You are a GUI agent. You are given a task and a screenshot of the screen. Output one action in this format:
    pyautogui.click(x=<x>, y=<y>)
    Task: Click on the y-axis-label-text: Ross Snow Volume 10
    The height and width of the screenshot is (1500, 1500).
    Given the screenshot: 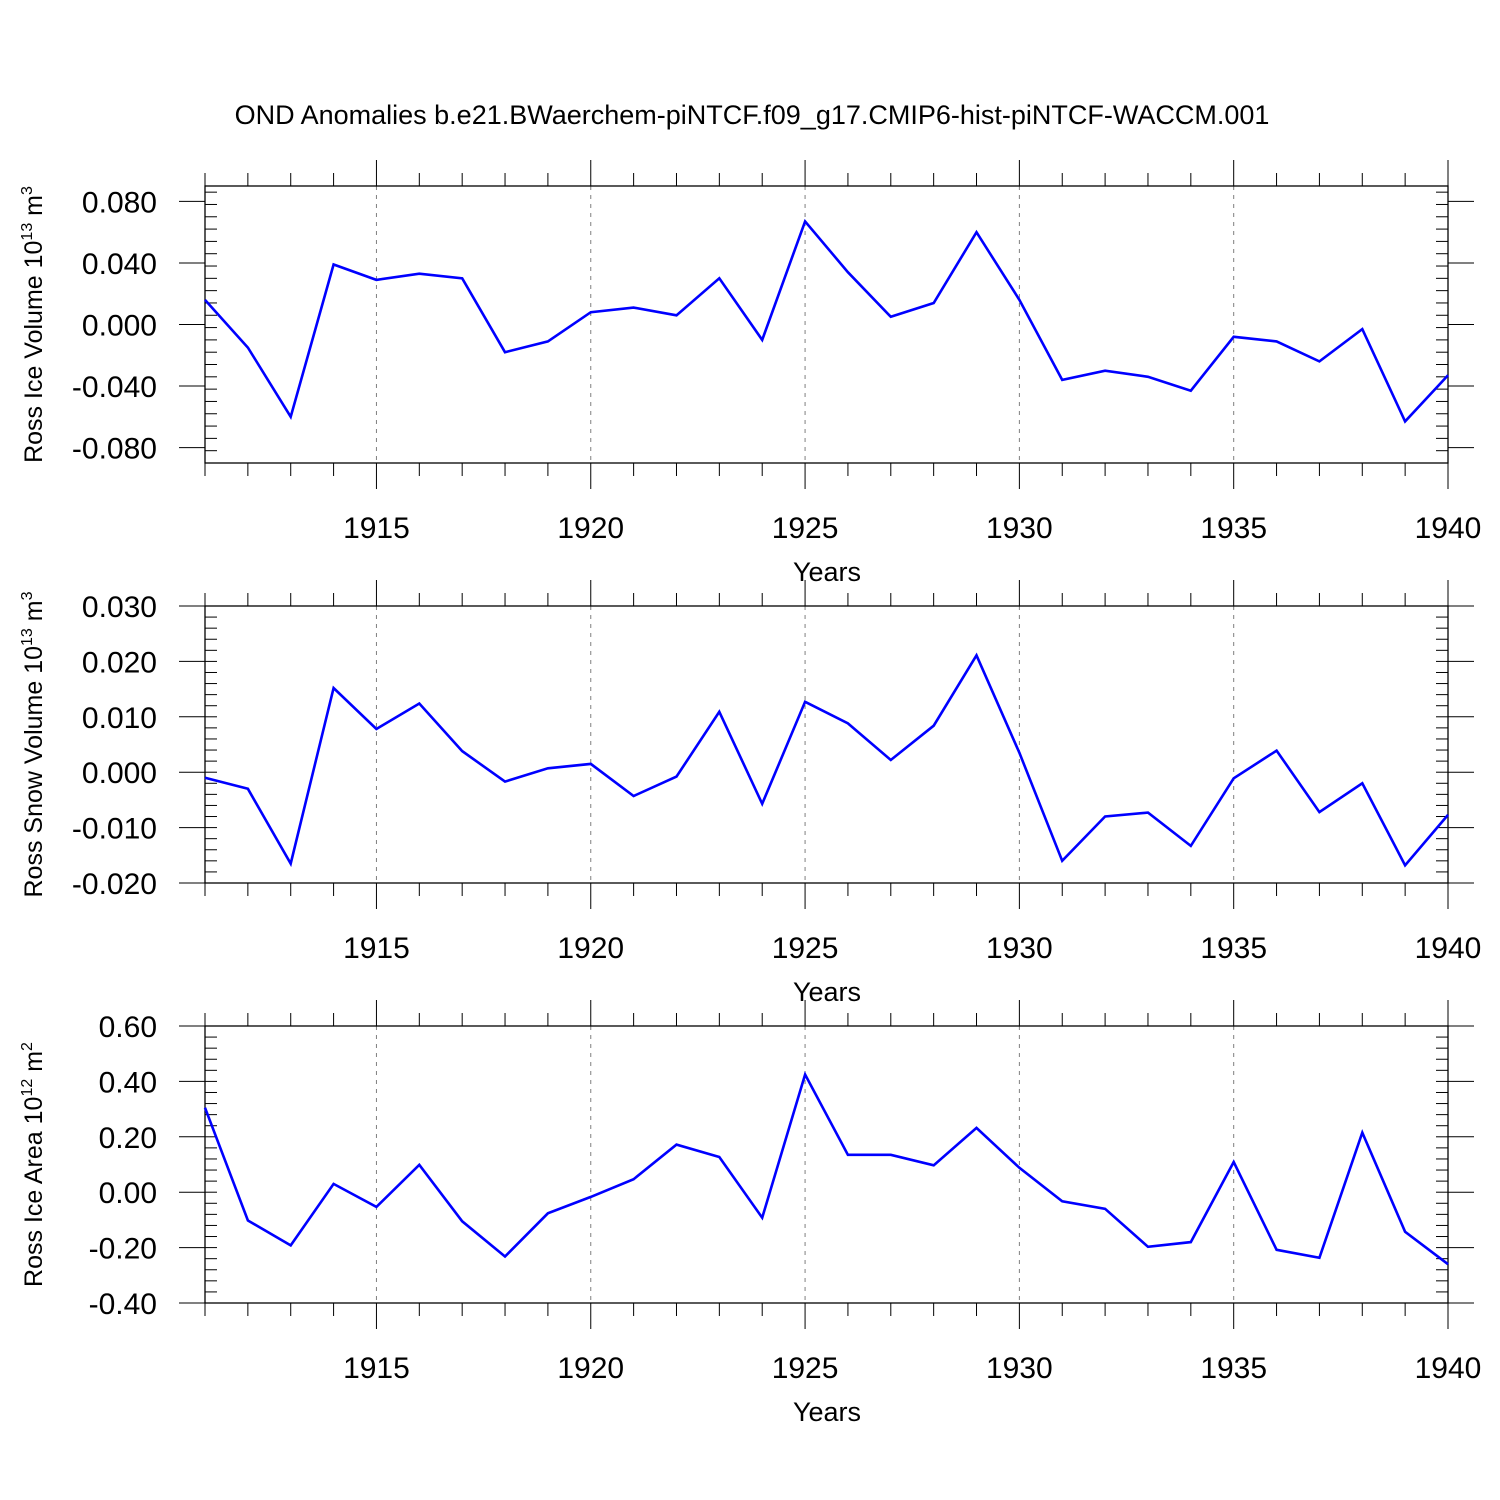 What is the action you would take?
    pyautogui.click(x=34, y=772)
    